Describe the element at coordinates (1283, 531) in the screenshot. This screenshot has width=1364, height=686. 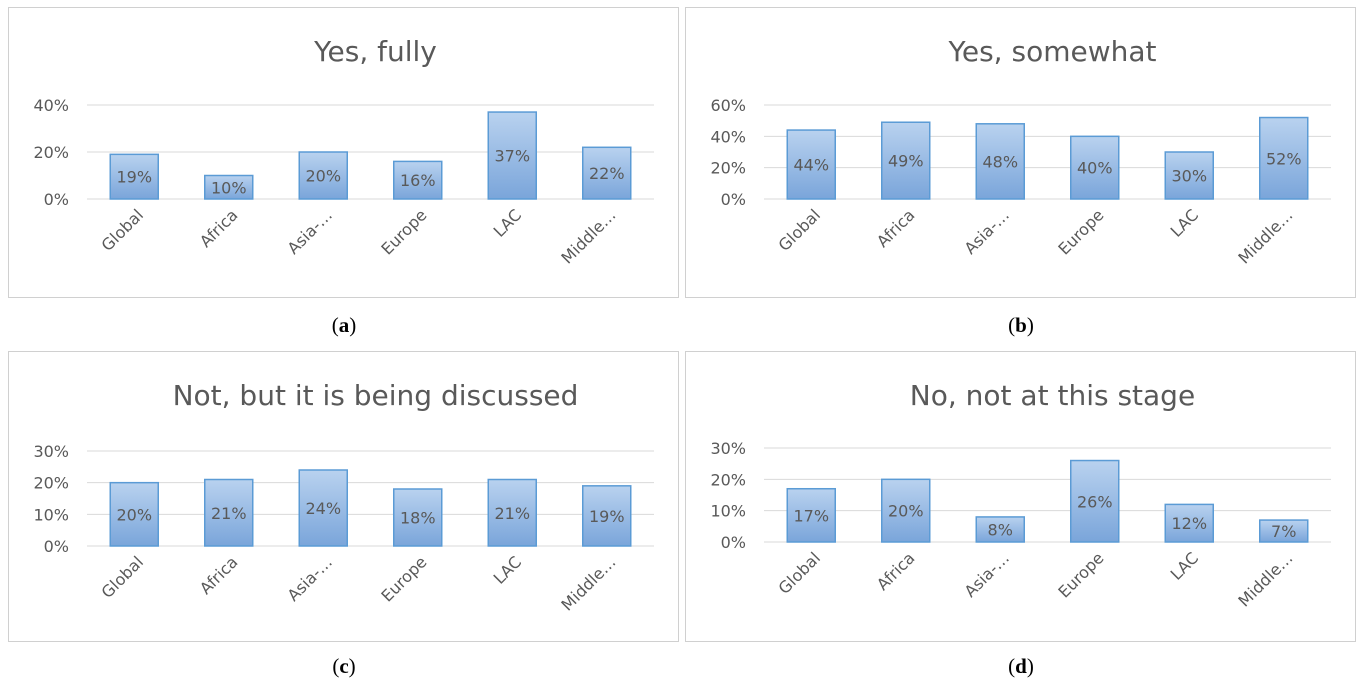
I see `data-label: 7%` at that location.